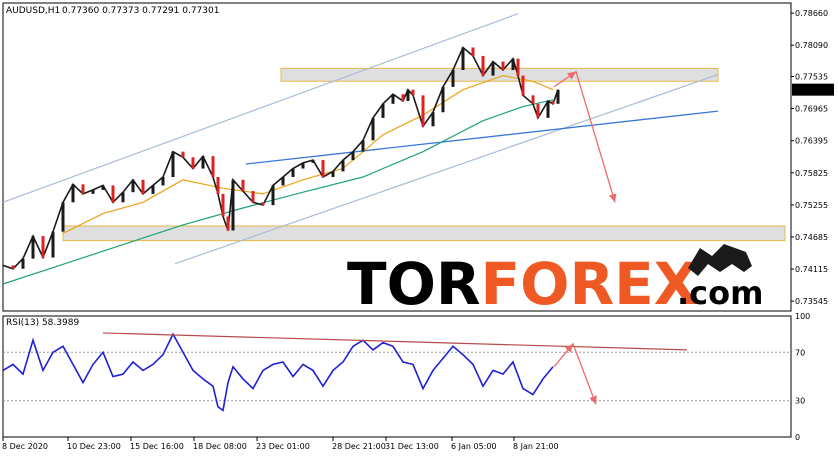 The height and width of the screenshot is (462, 838). What do you see at coordinates (499, 74) in the screenshot?
I see `zone-resistance` at bounding box center [499, 74].